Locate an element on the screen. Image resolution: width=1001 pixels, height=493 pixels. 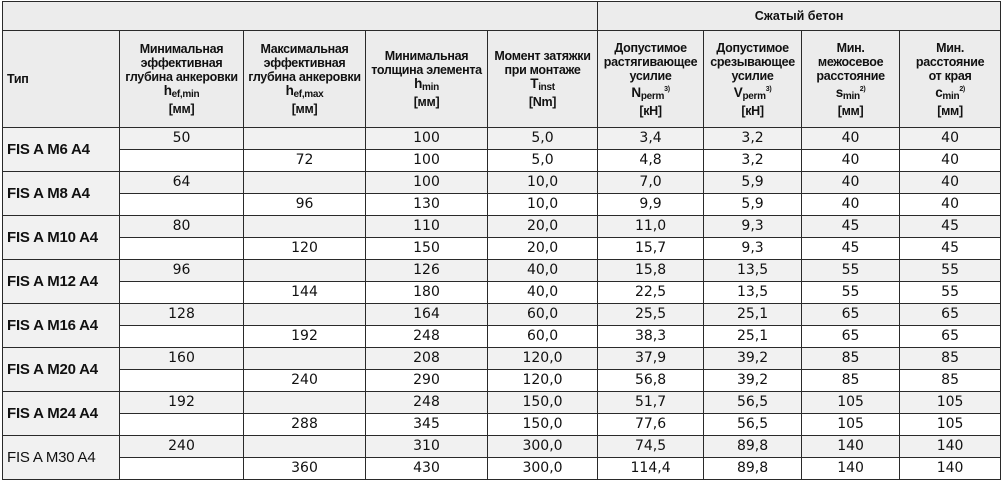
torque-cell: 120,0 is located at coordinates (542, 358).